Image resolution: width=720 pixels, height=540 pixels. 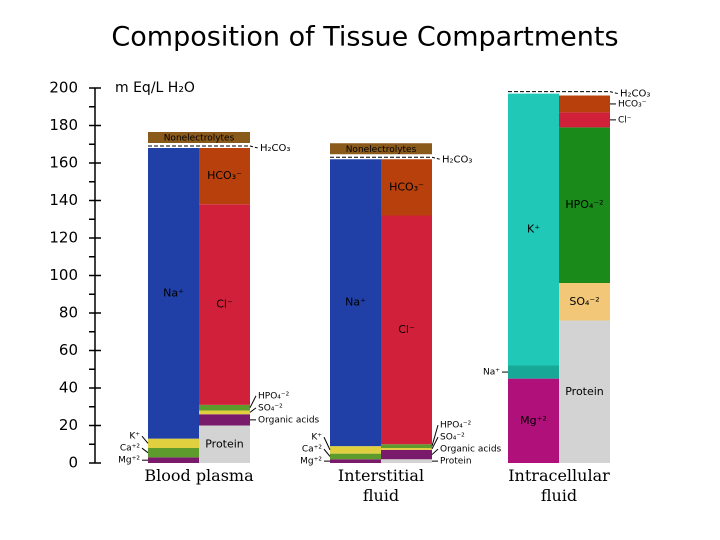 What do you see at coordinates (68, 388) in the screenshot?
I see `y-tick-label: 40` at bounding box center [68, 388].